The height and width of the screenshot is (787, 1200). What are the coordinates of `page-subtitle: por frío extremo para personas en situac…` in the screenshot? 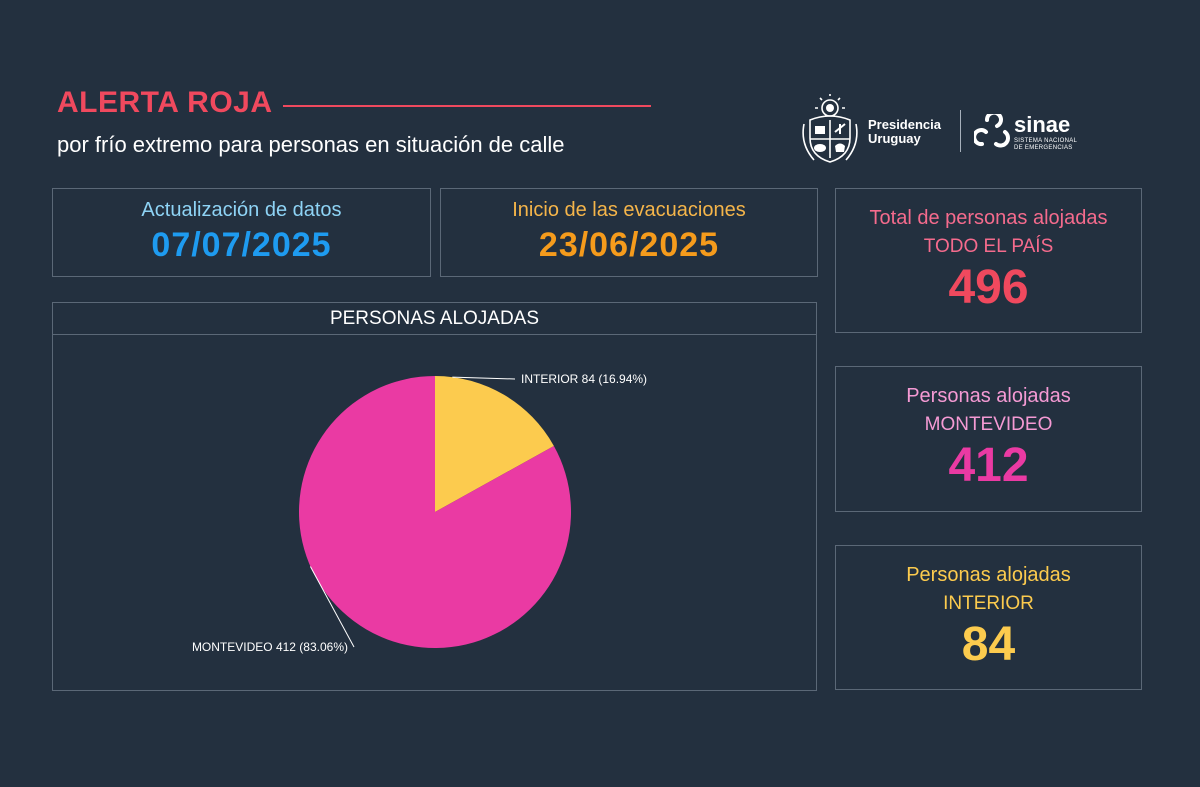 It's located at (311, 144).